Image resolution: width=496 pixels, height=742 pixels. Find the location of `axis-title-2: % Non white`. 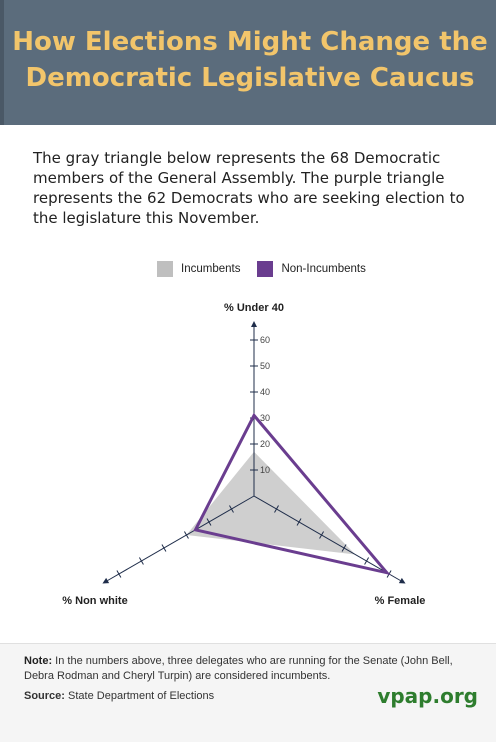

axis-title-2: % Non white is located at coordinates (94, 601).